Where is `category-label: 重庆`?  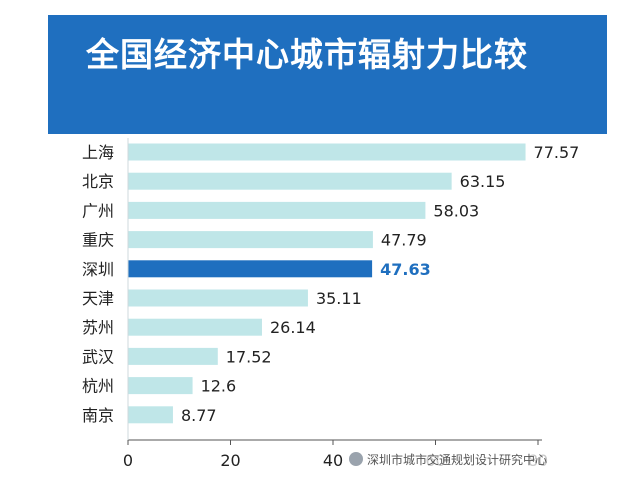 category-label: 重庆 is located at coordinates (98, 240).